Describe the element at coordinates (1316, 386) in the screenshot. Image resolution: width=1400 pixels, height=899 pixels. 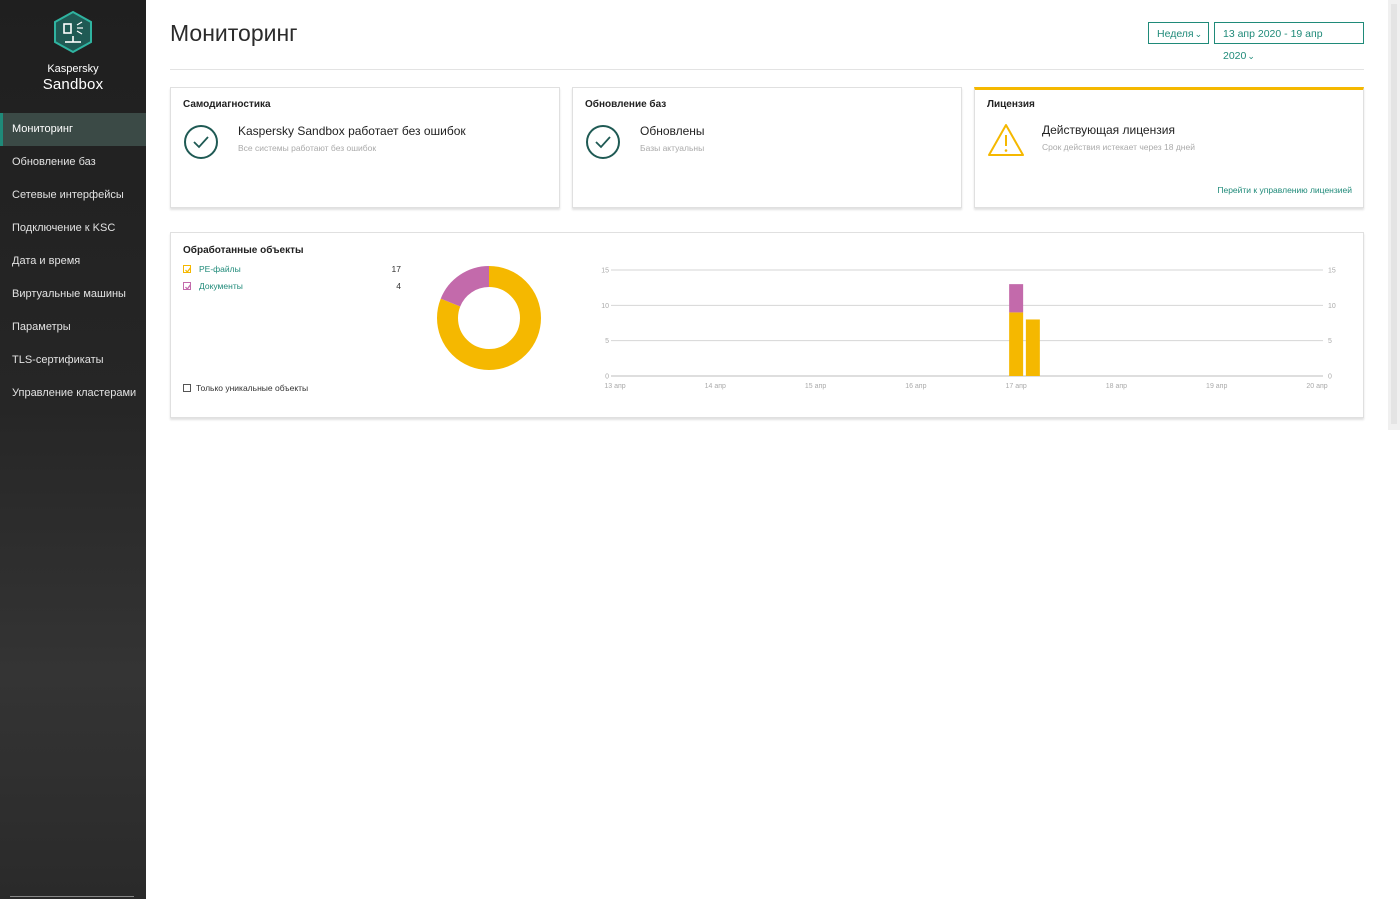
I see `x-tick-label: 20 апр` at that location.